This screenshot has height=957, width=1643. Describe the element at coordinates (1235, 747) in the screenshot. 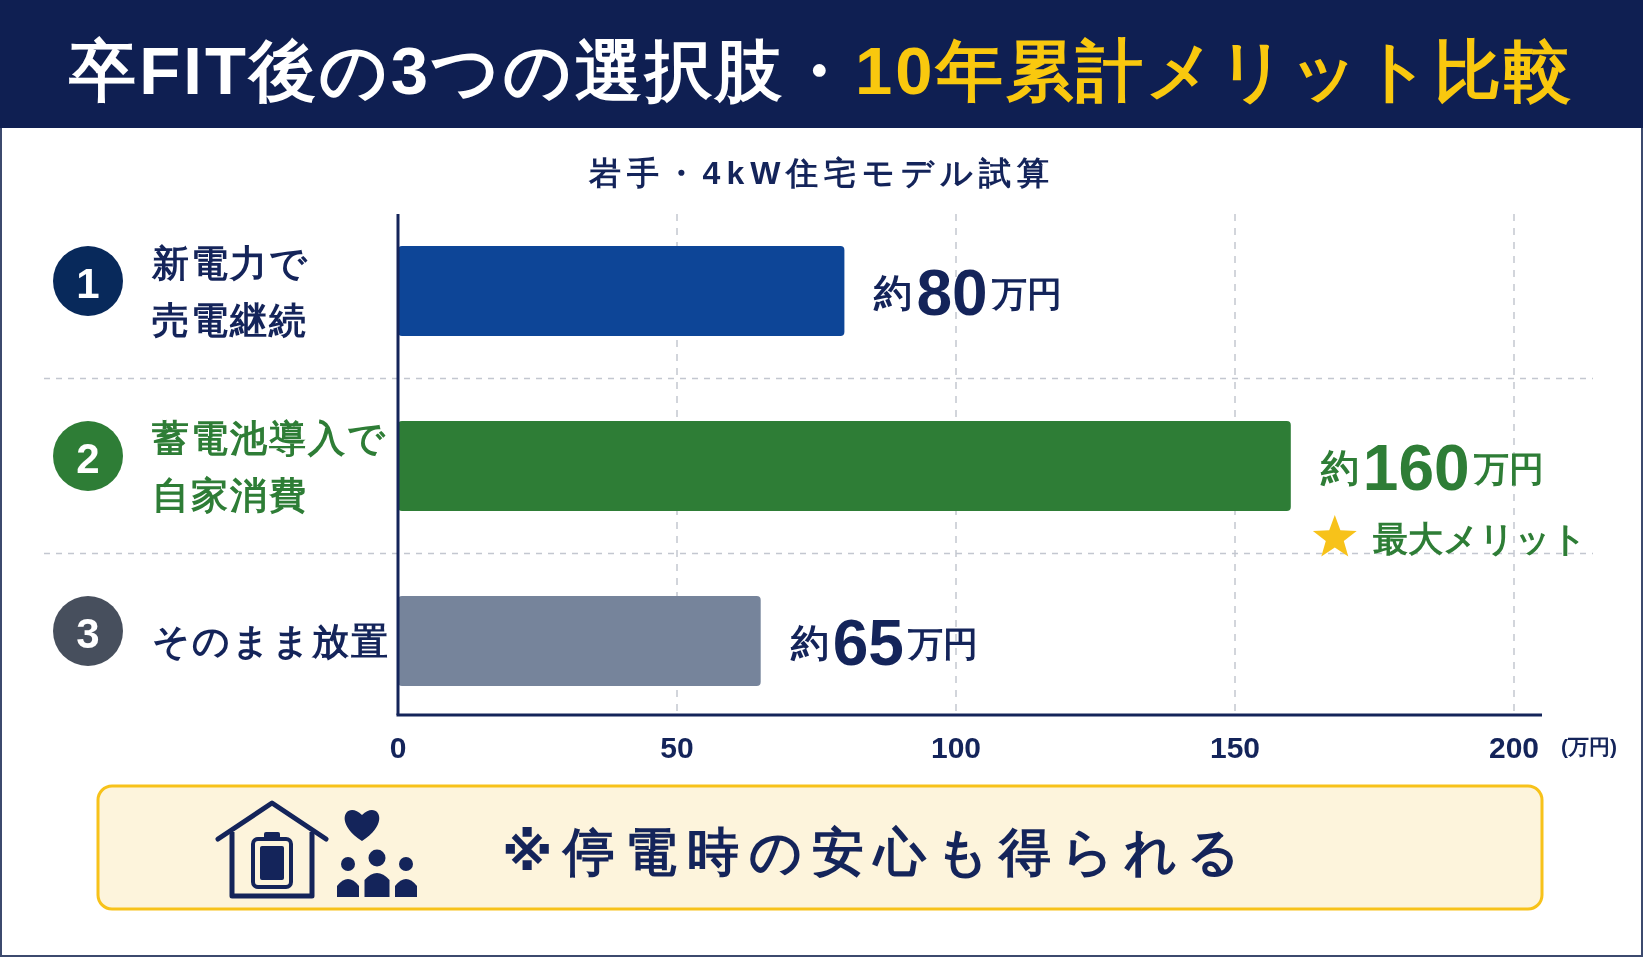

I see `x-tick-label: 150` at that location.